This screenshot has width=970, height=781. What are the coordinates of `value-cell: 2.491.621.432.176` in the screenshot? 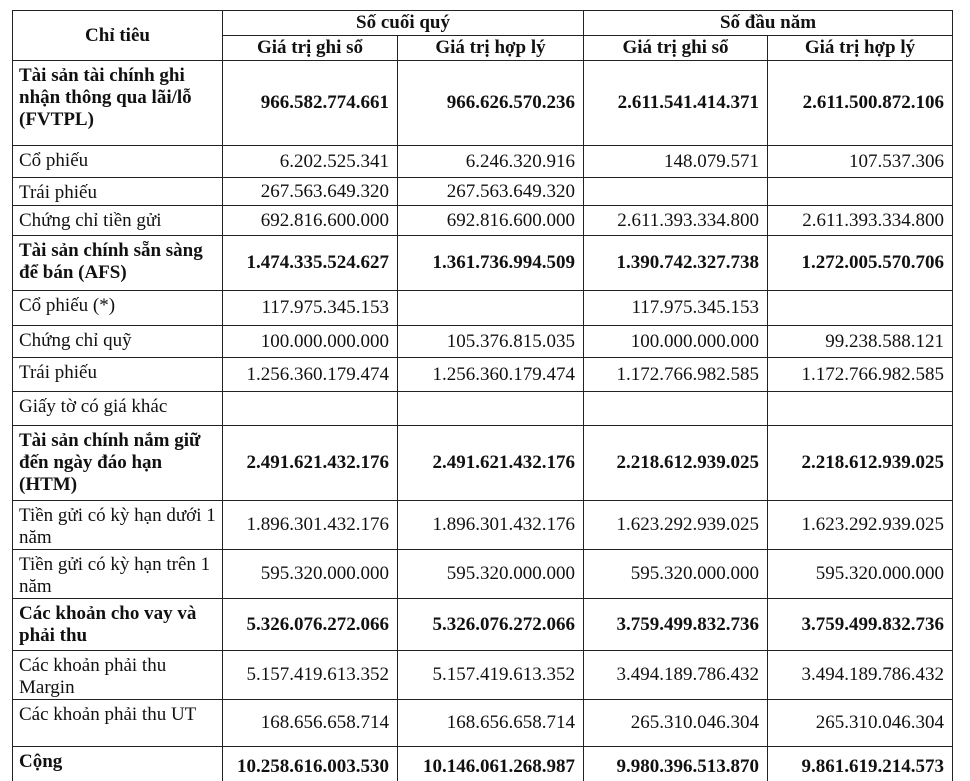 It's located at (490, 463).